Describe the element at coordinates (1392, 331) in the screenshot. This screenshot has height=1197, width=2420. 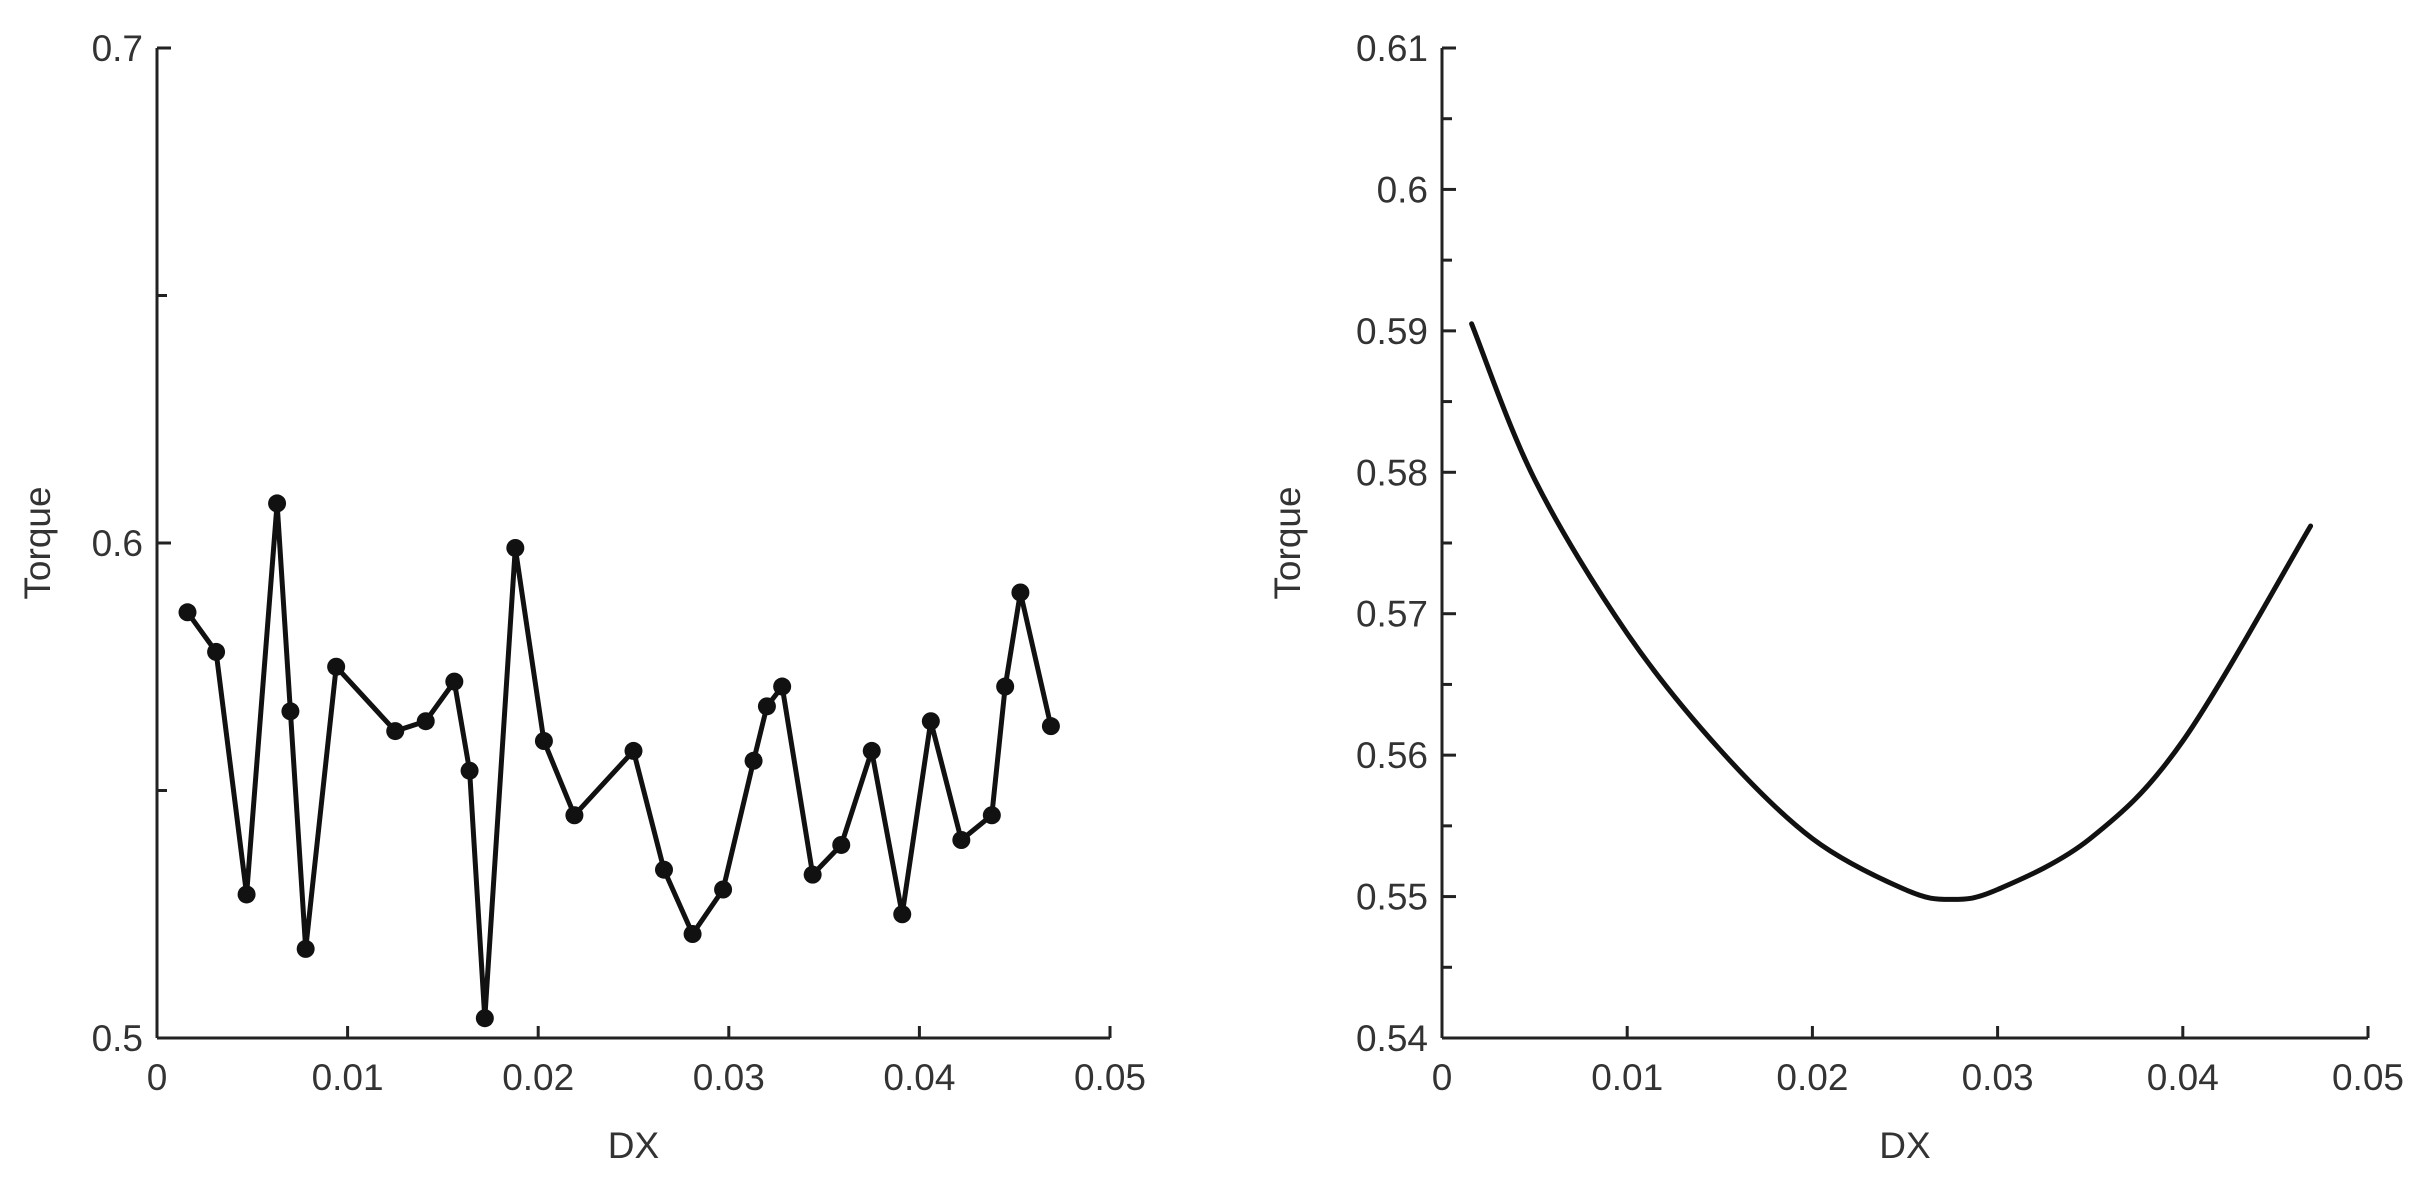
I see `y-tick-label: 0.59` at that location.